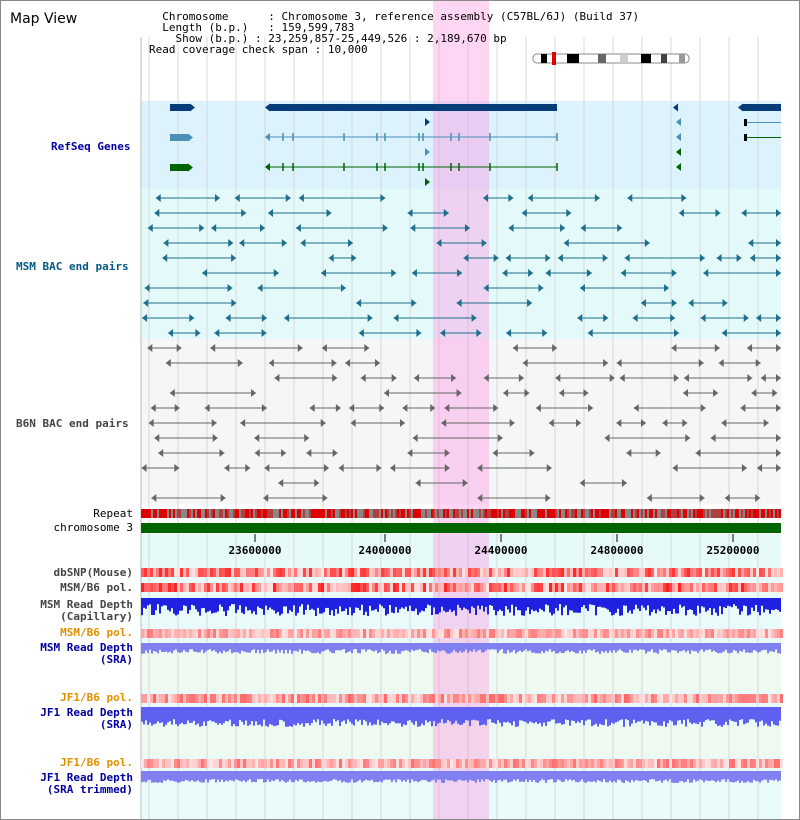  Describe the element at coordinates (86, 783) in the screenshot. I see `track-label-jf1-depth-trimmed: JF1 Read Depth (SRA trimmed)` at that location.